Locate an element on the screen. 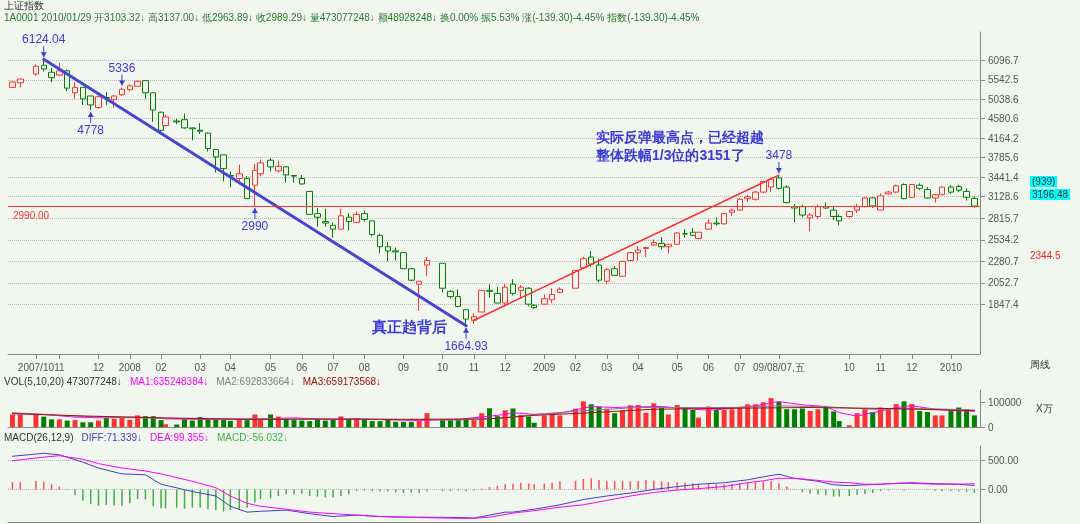 This screenshot has width=1080, height=524. x-tick-label: 10 is located at coordinates (443, 367).